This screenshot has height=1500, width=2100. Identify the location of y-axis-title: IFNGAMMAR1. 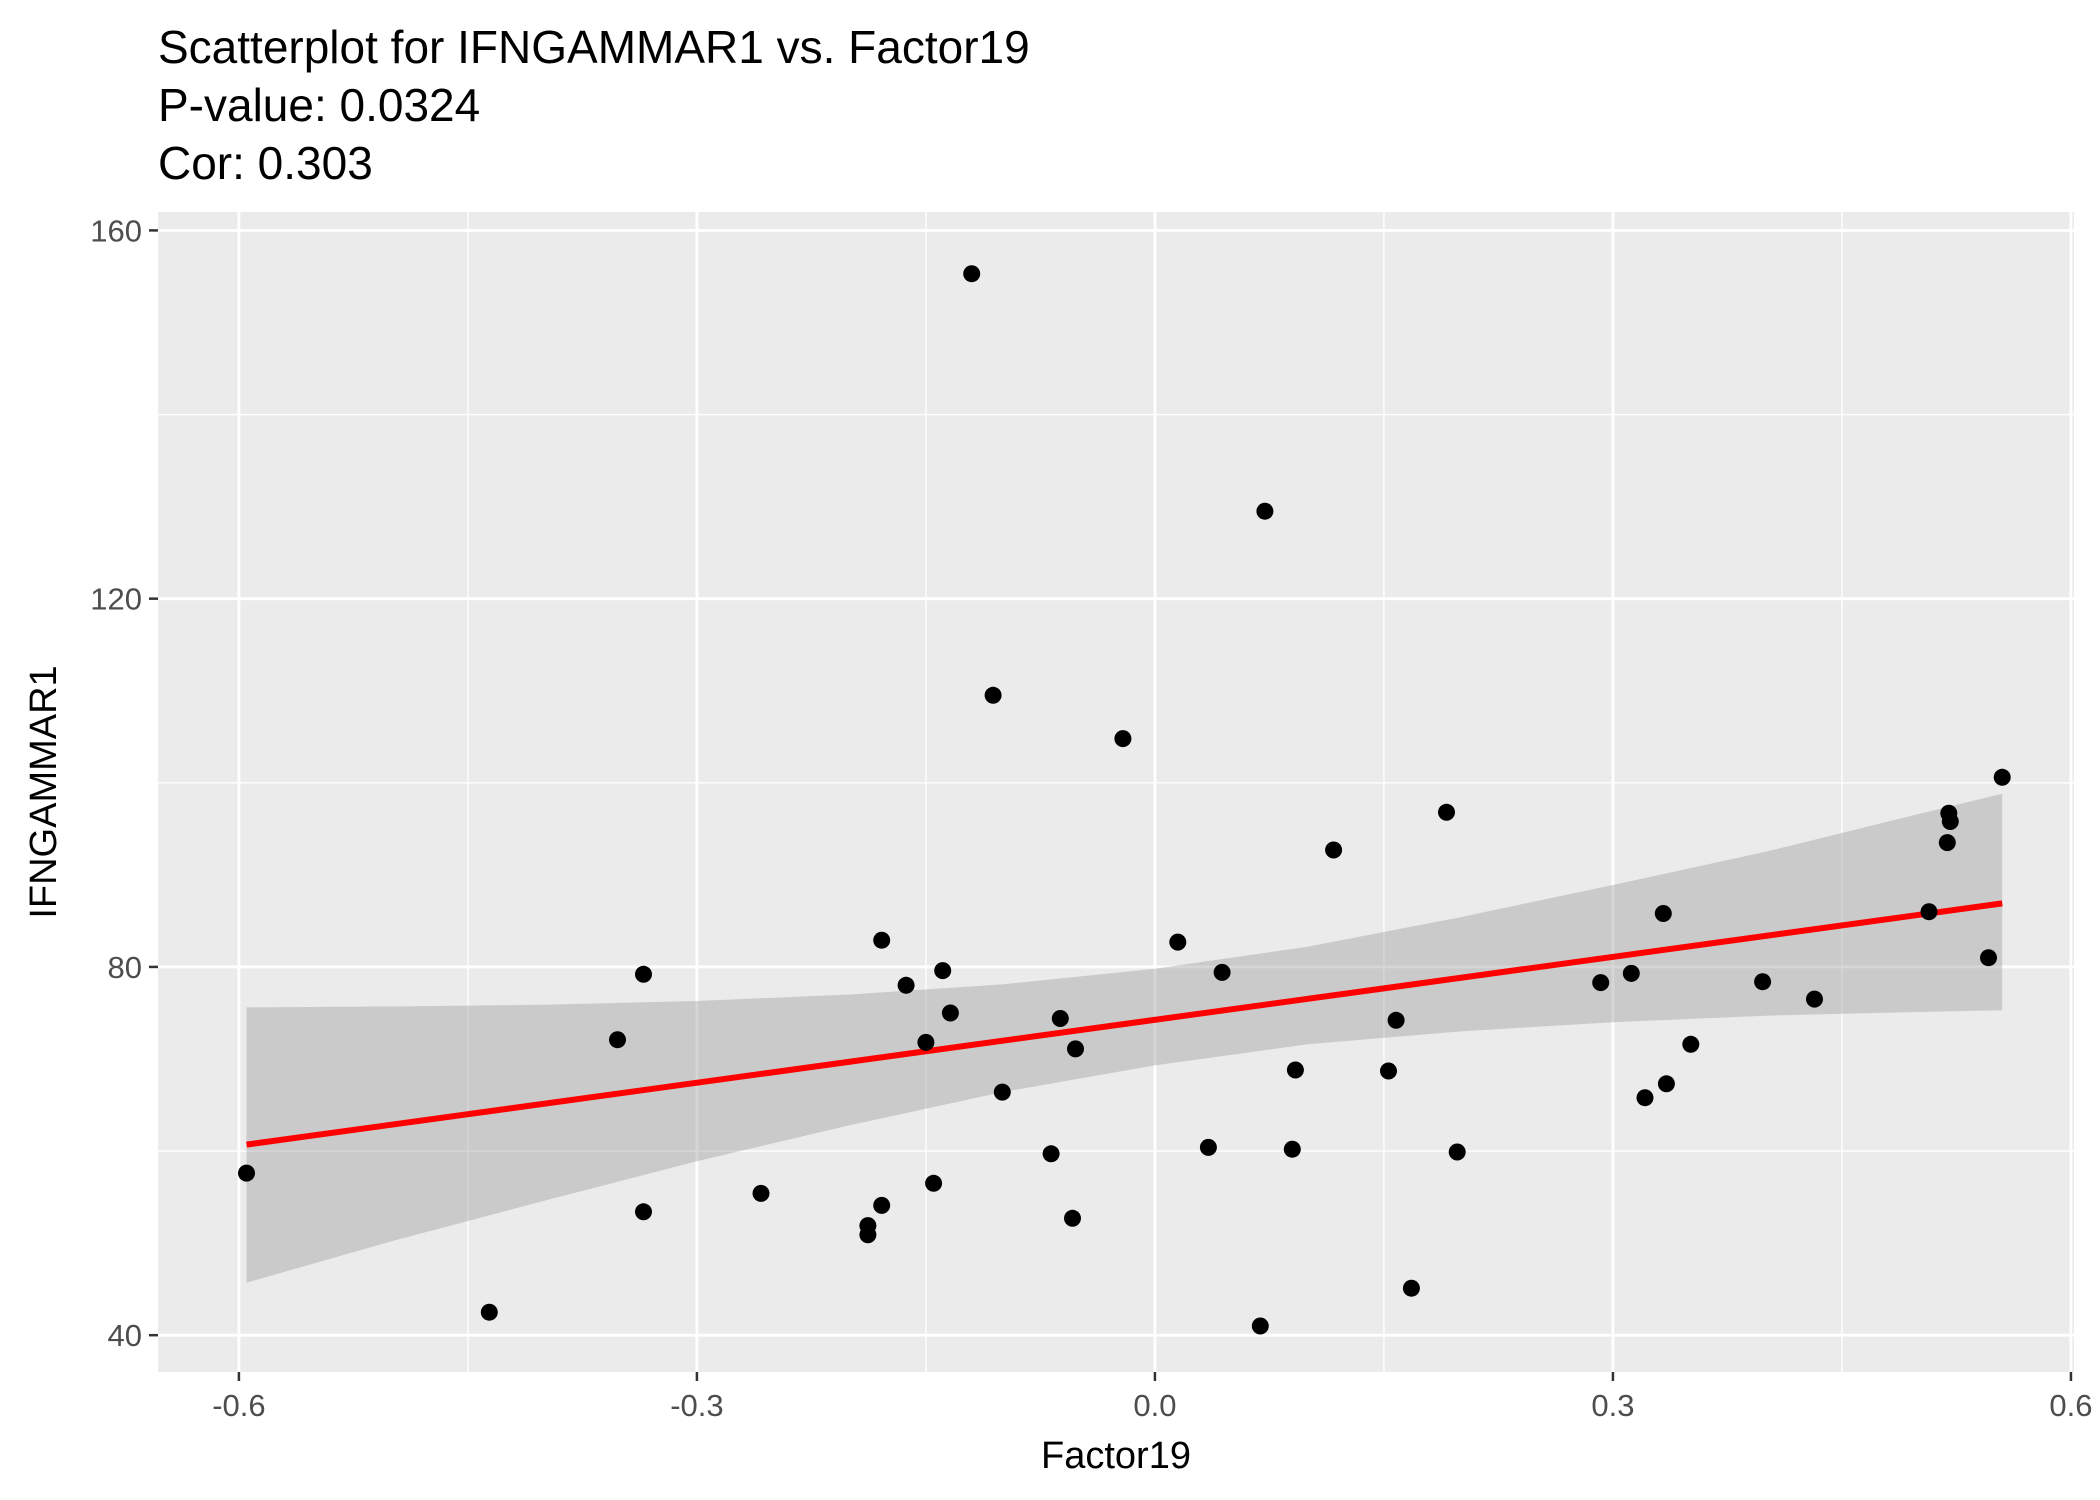
(44, 791).